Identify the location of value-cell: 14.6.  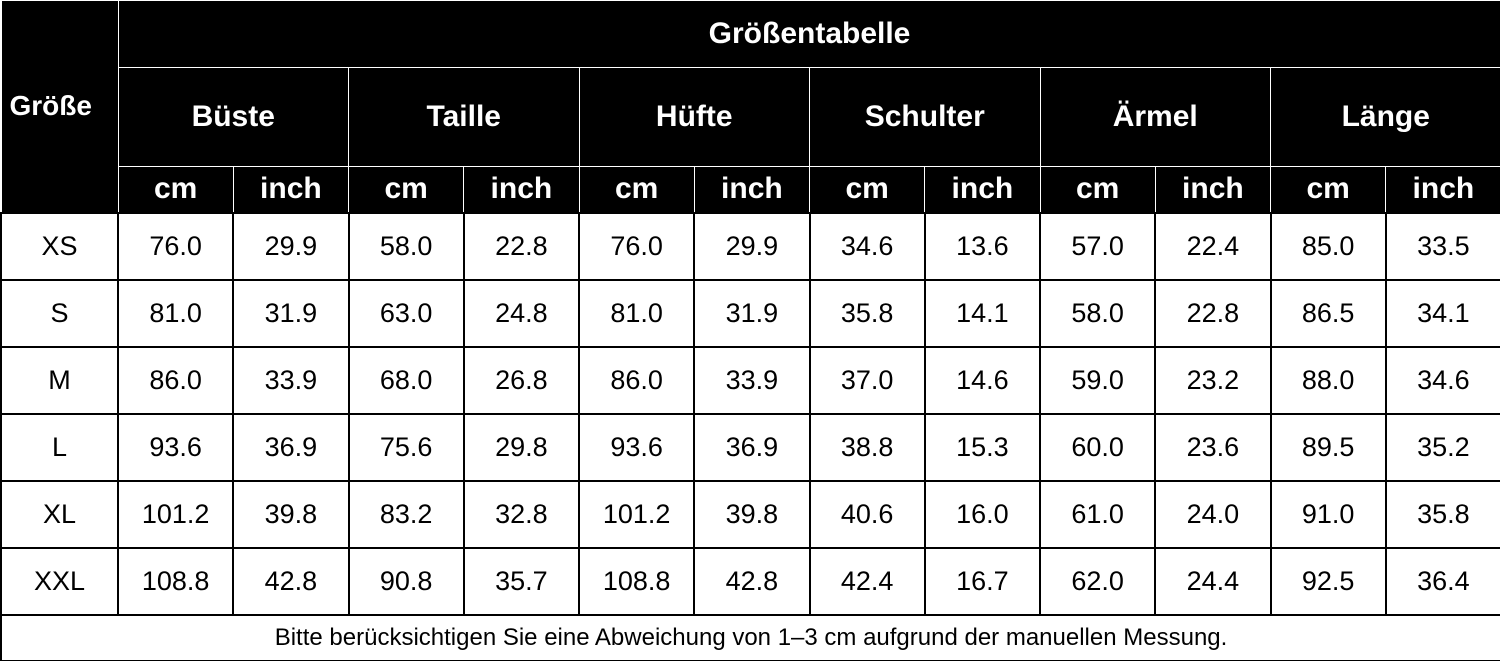
(982, 380).